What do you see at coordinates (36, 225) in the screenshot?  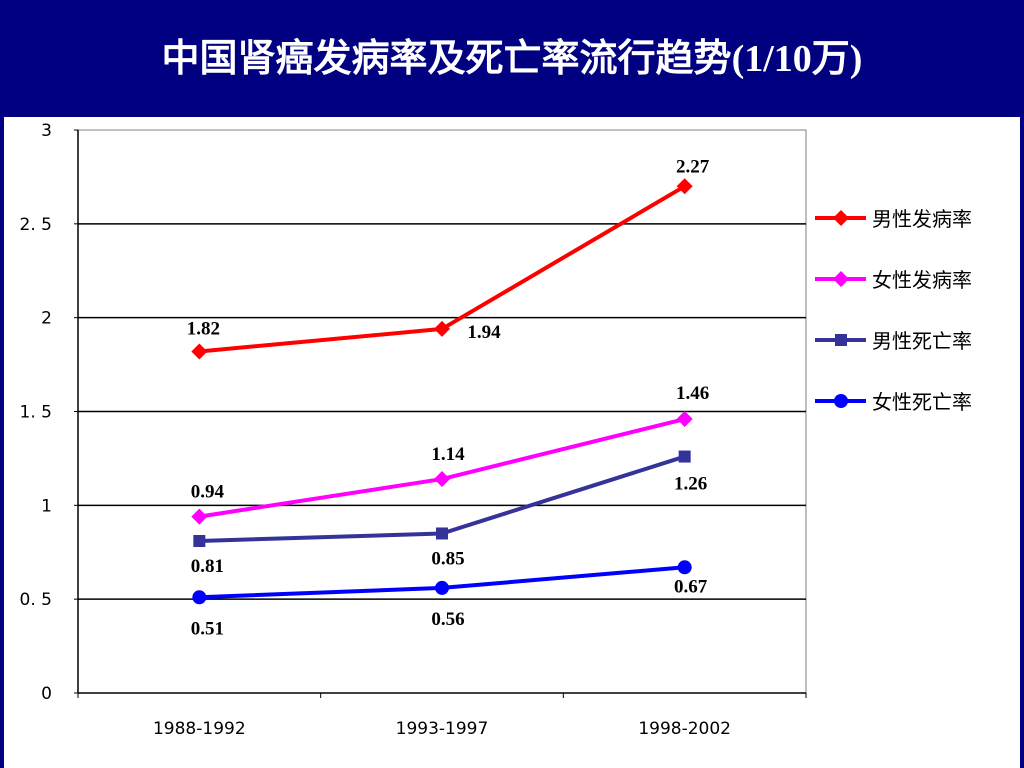 I see `y-tick-label: 2. 5` at bounding box center [36, 225].